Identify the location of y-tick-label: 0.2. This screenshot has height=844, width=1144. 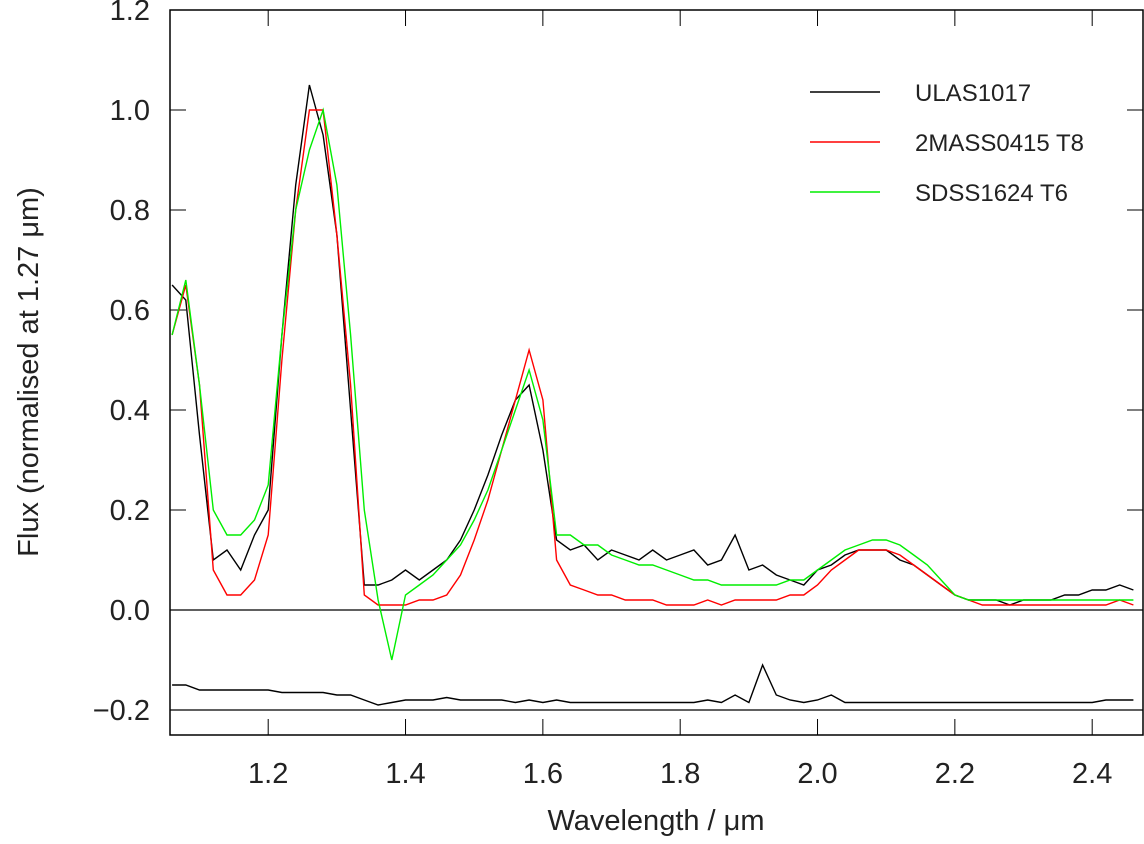
(130, 511).